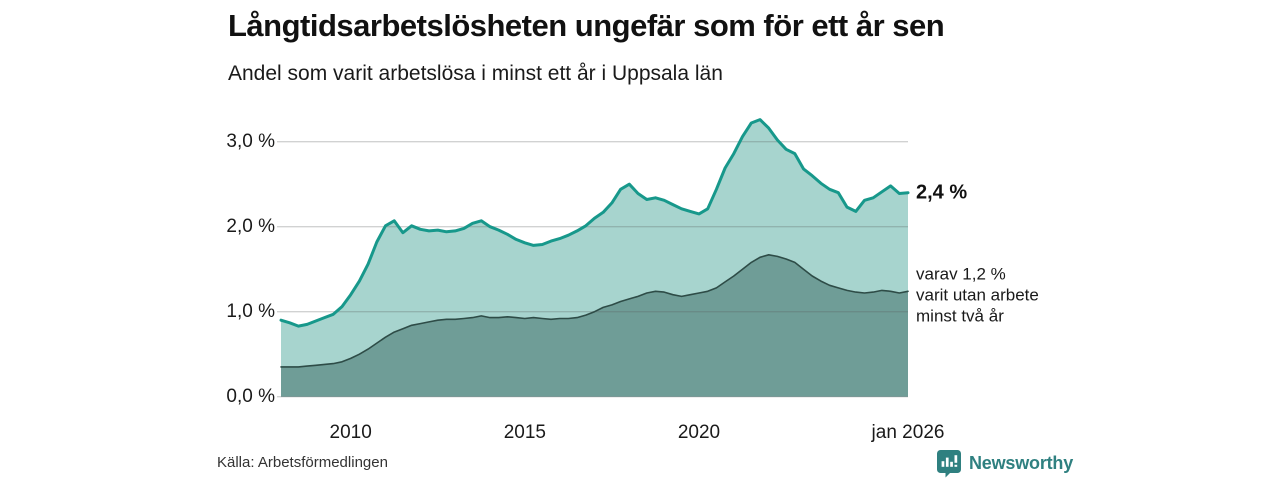 This screenshot has height=480, width=1280. What do you see at coordinates (250, 396) in the screenshot?
I see `y-tick-label: 0,0 %` at bounding box center [250, 396].